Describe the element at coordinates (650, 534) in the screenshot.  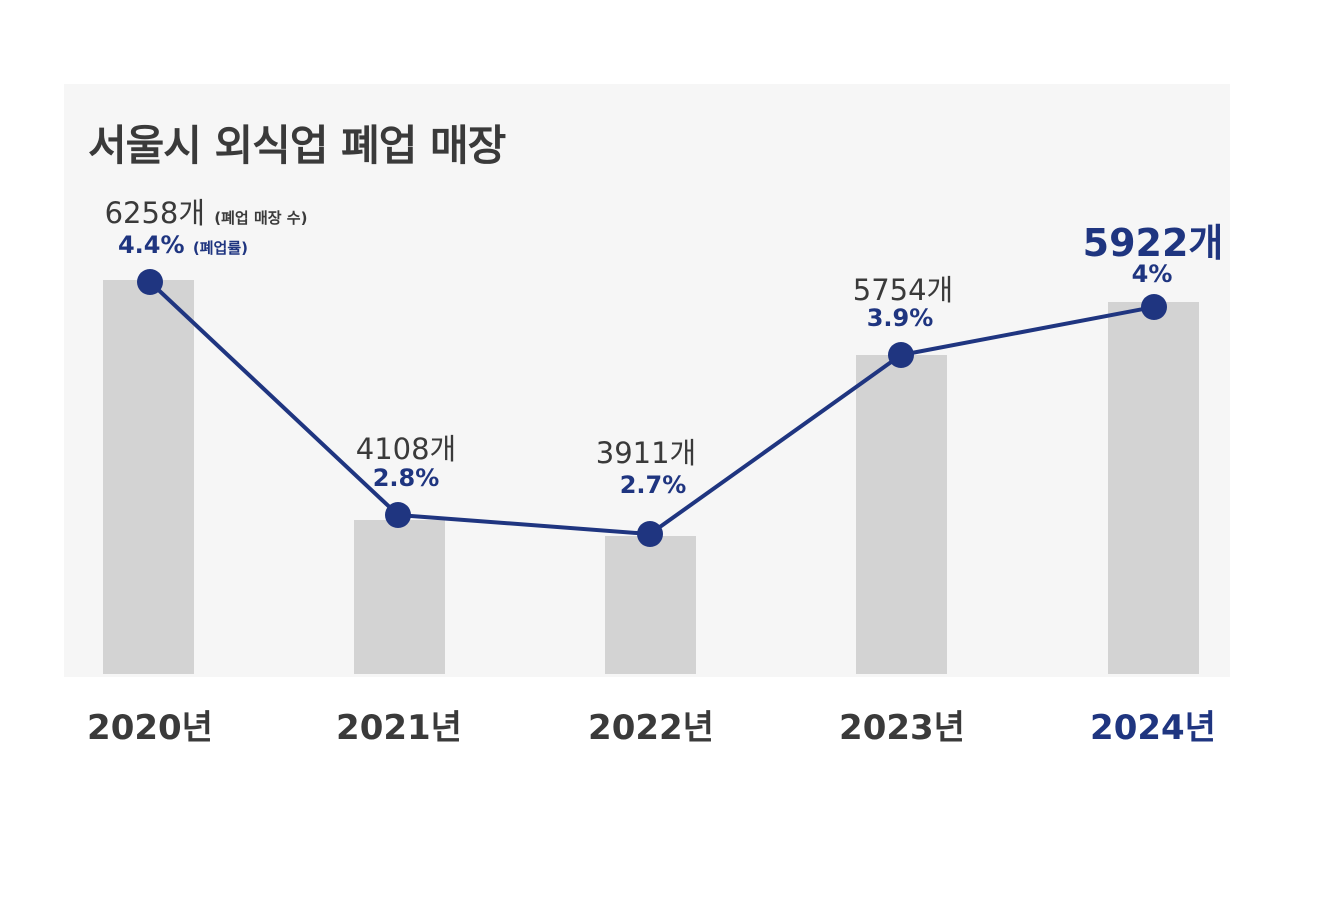
I see `point-2022` at that location.